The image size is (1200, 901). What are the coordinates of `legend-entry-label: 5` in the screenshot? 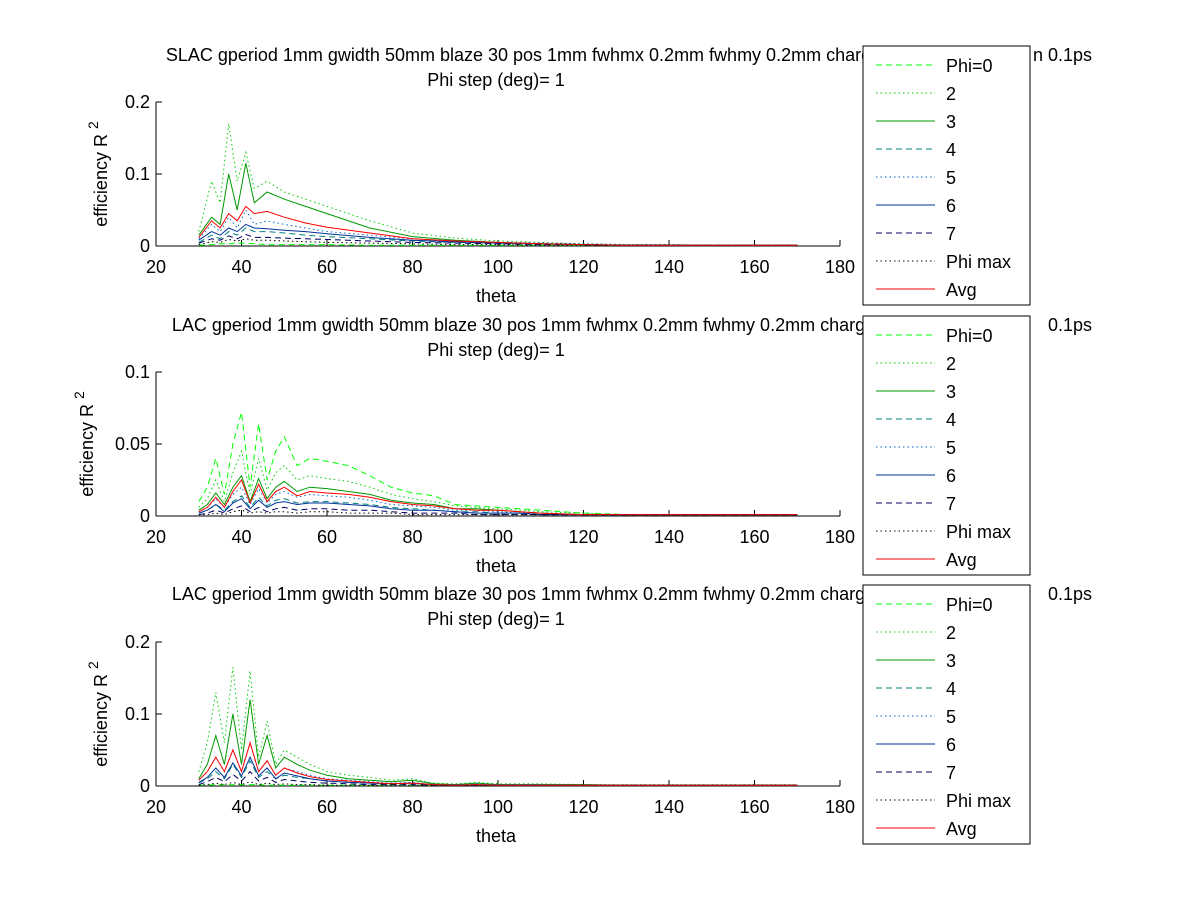 It's located at (951, 178).